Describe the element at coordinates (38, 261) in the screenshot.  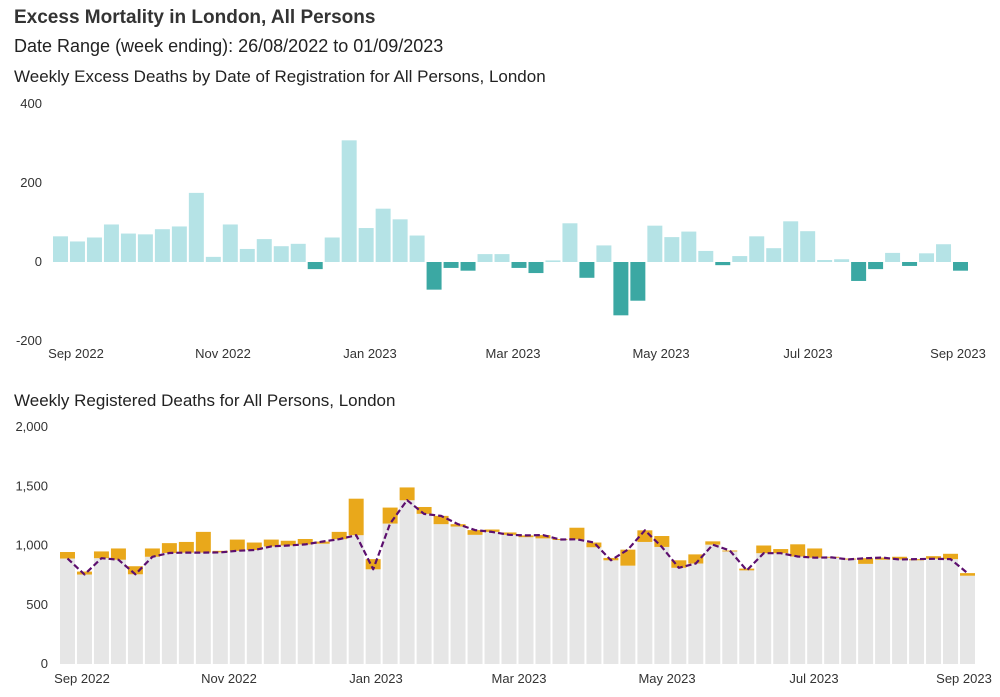
I see `y-tick-label: 0` at that location.